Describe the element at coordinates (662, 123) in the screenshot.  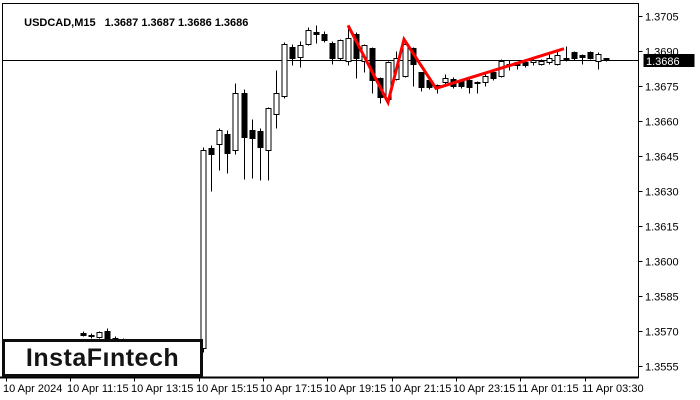
I see `y-axis-label: 1.3660` at that location.